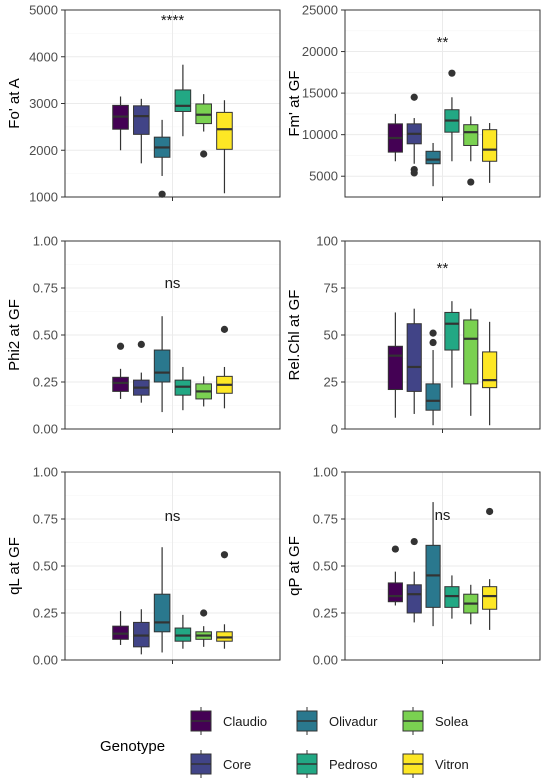 This screenshot has height=781, width=550. I want to click on legend-title: Genotype, so click(132, 746).